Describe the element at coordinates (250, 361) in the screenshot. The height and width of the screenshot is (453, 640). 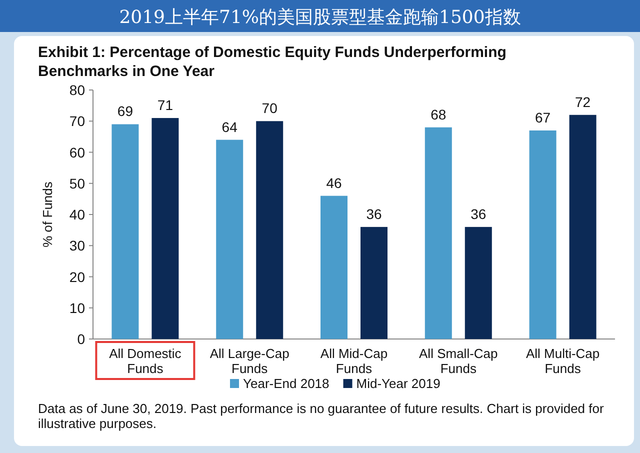
I see `x-tick-label: All Large-Cap Funds` at that location.